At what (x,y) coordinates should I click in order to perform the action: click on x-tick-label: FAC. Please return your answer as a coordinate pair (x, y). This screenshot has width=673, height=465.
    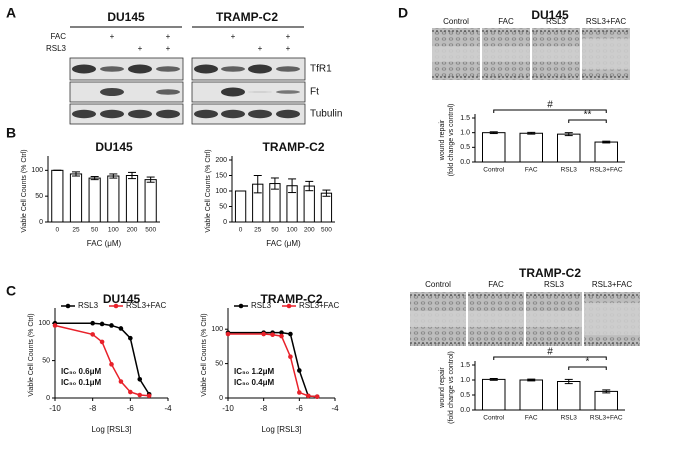
    Looking at the image, I should click on (531, 418).